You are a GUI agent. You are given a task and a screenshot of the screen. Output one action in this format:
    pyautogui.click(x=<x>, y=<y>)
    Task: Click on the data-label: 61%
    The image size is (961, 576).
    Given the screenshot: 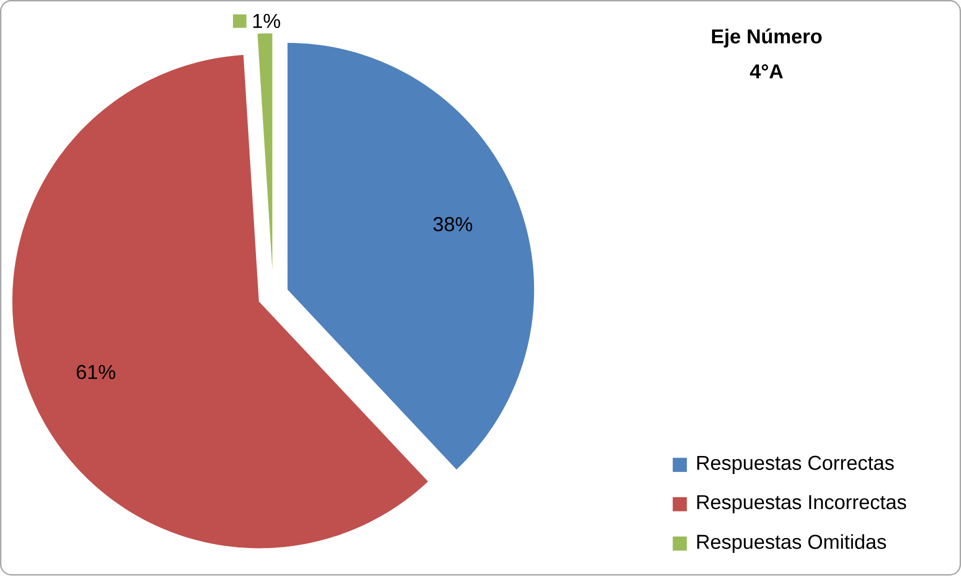 What is the action you would take?
    pyautogui.click(x=96, y=372)
    